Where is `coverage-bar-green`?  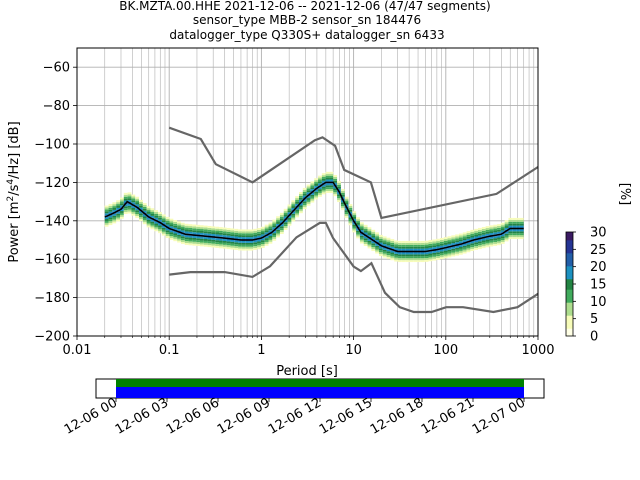 coverage-bar-green is located at coordinates (320, 383).